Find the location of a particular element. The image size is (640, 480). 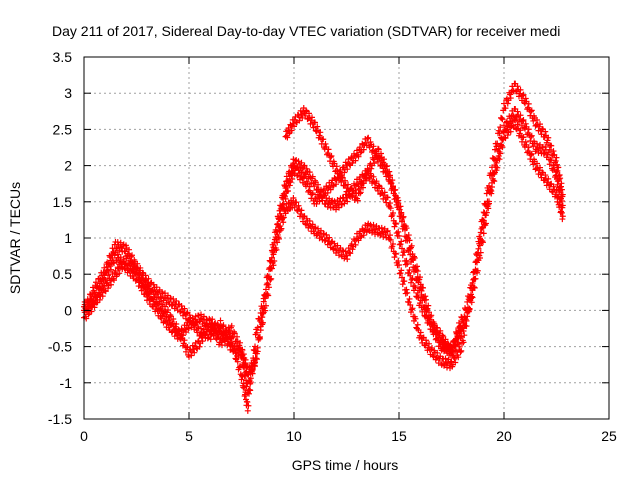

x-axis-title: GPS time / hours is located at coordinates (345, 465).